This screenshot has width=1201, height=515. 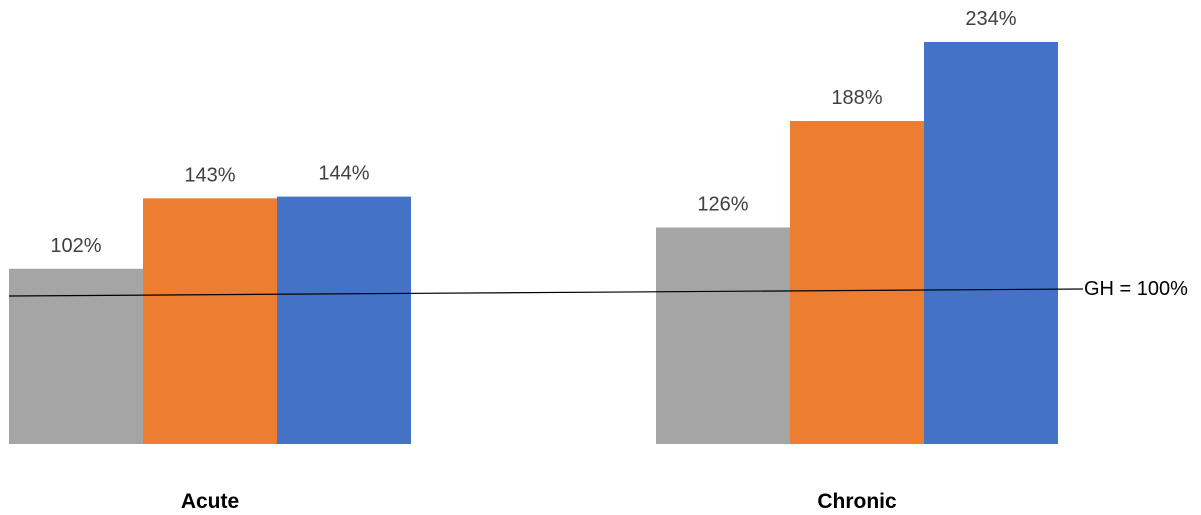 What do you see at coordinates (75, 246) in the screenshot?
I see `data-label-acute-1: 102%` at bounding box center [75, 246].